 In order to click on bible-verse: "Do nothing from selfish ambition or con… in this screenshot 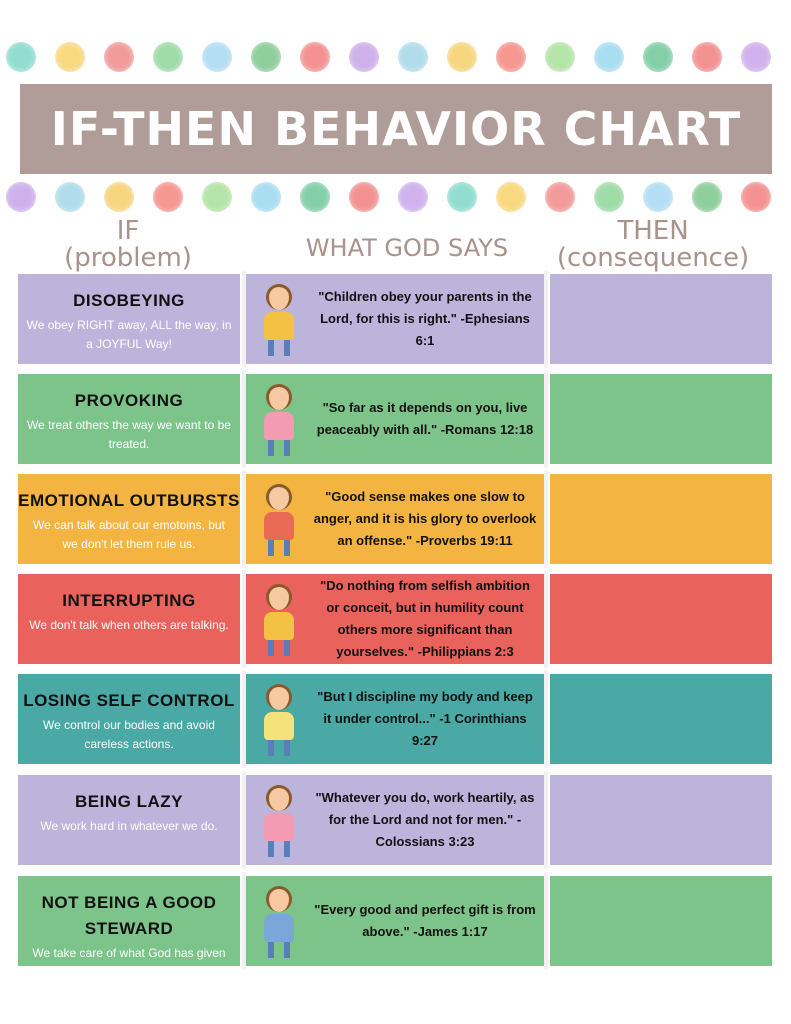, I will do `click(425, 618)`.